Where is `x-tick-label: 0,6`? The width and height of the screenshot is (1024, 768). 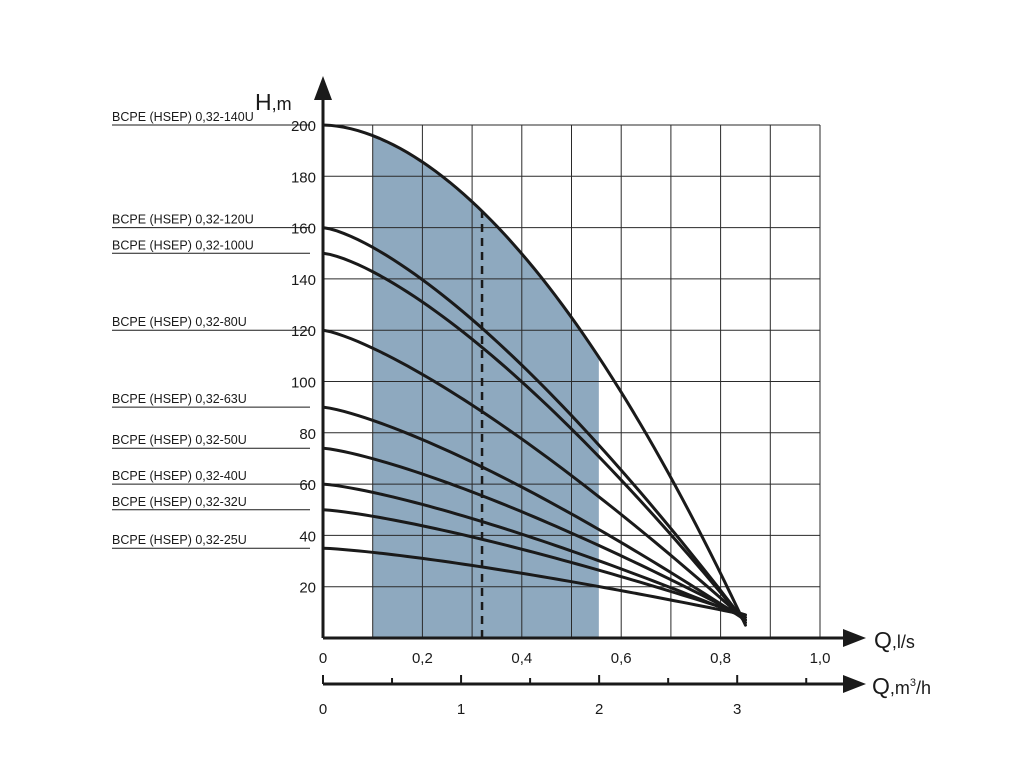
x-tick-label: 0,6 is located at coordinates (621, 658).